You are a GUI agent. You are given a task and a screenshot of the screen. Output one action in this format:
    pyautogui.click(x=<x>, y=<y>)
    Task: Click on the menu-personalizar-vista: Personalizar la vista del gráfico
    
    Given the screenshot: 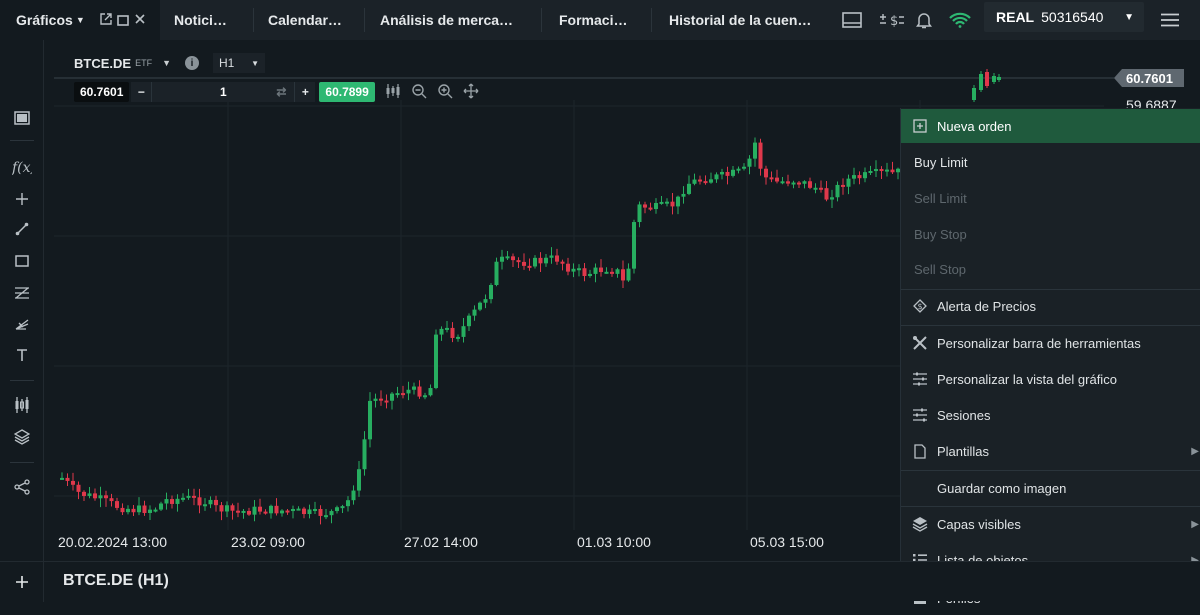 What is the action you would take?
    pyautogui.click(x=1050, y=379)
    